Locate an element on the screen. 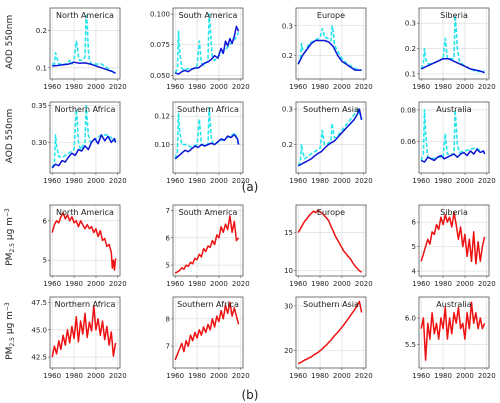 This screenshot has height=403, width=500. y-tick-label: 10 is located at coordinates (288, 271).